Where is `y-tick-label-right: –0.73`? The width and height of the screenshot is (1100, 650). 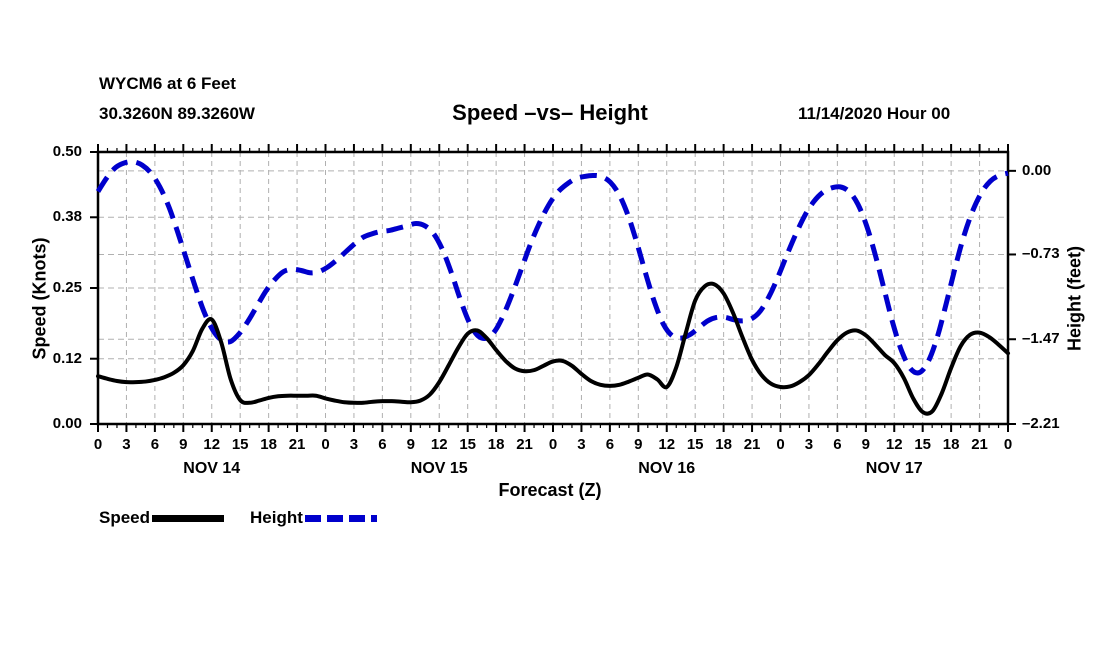 y-tick-label-right: –0.73 is located at coordinates (1041, 254).